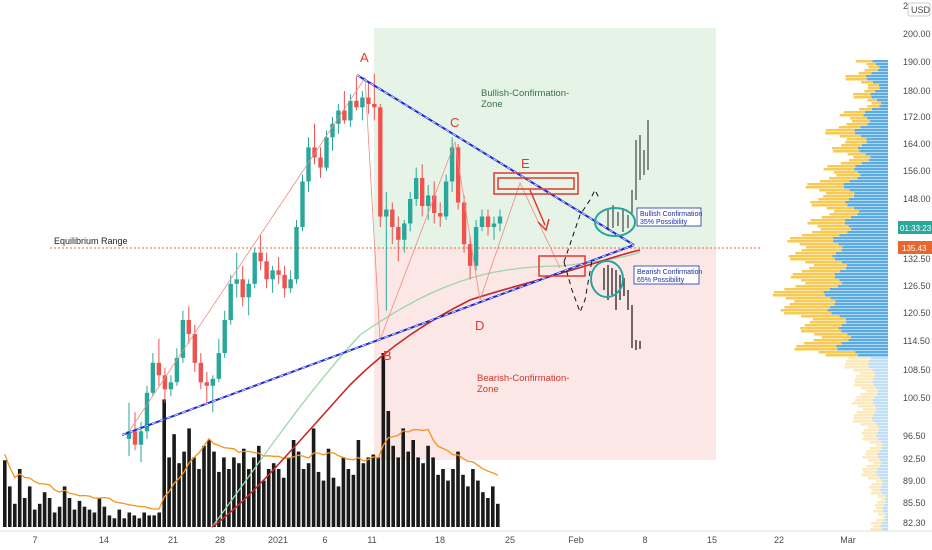 This screenshot has width=932, height=550. What do you see at coordinates (830, 295) in the screenshot?
I see `volume-profile` at bounding box center [830, 295].